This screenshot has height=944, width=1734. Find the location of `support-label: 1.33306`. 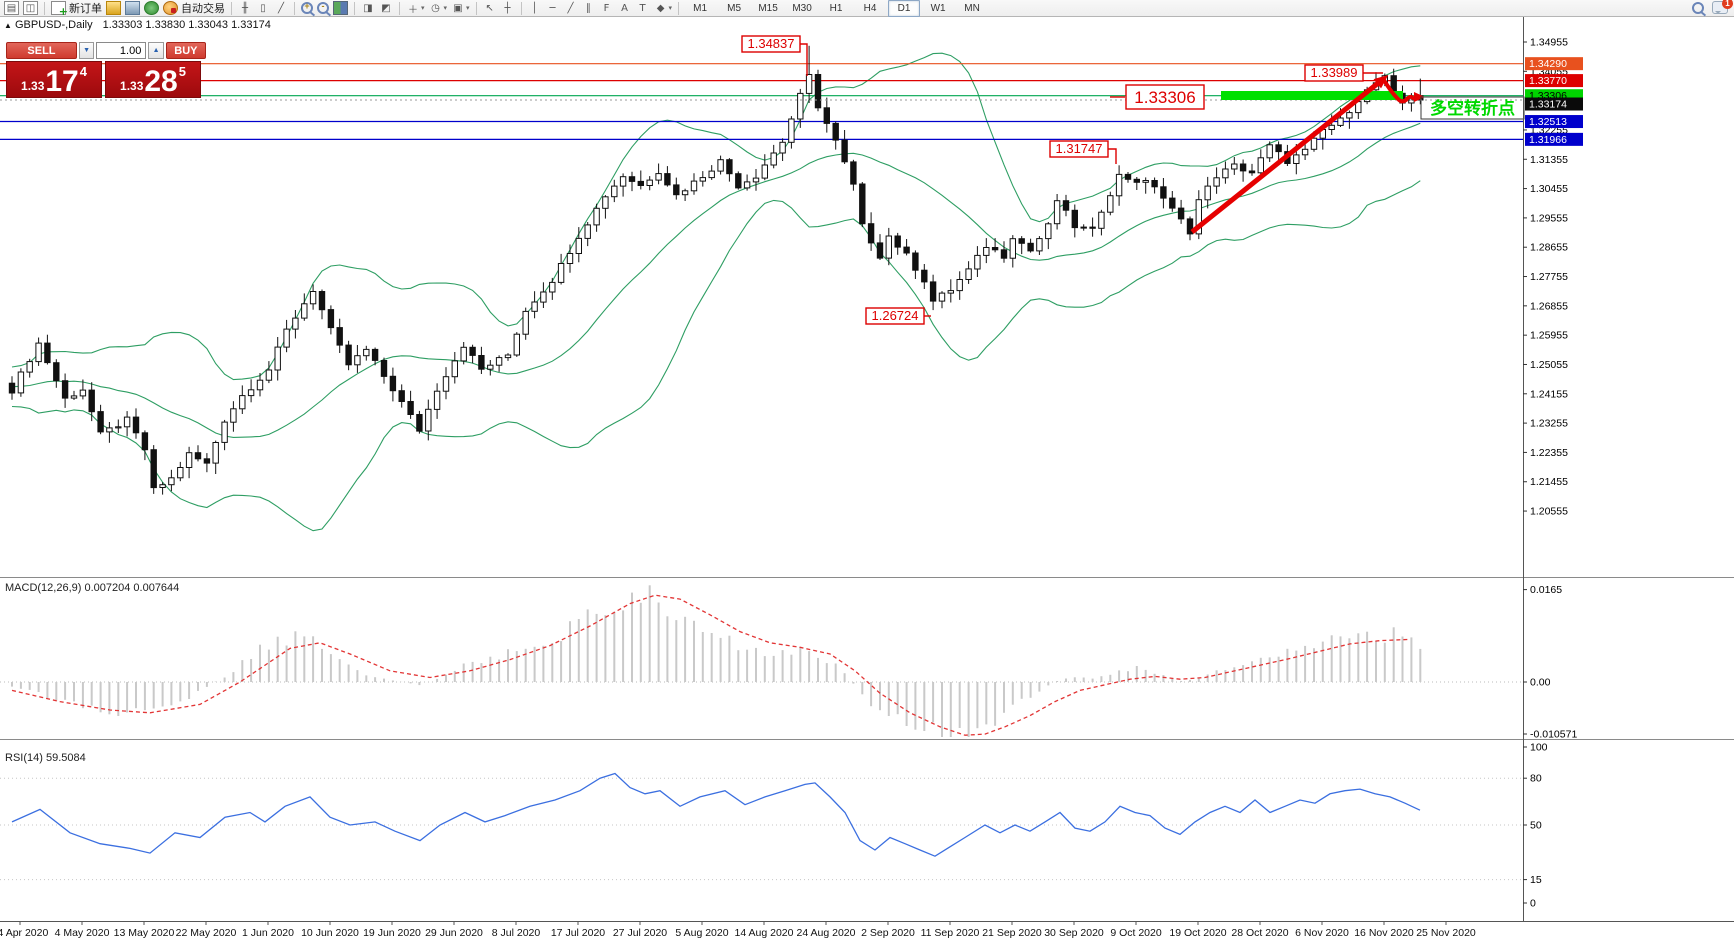

support-label: 1.33306 is located at coordinates (1157, 97).